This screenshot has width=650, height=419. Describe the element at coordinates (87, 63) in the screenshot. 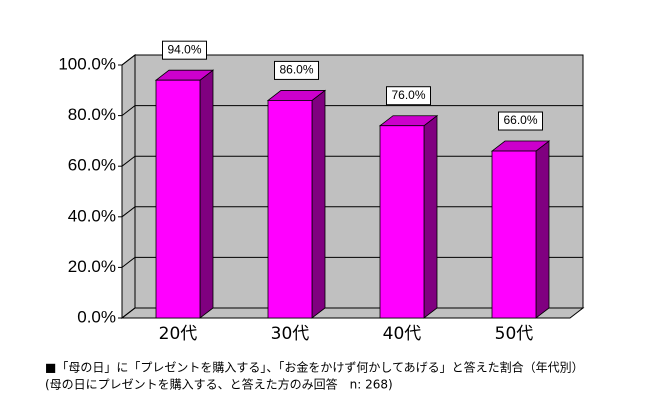

I see `y-tick-label: 100.0%` at that location.